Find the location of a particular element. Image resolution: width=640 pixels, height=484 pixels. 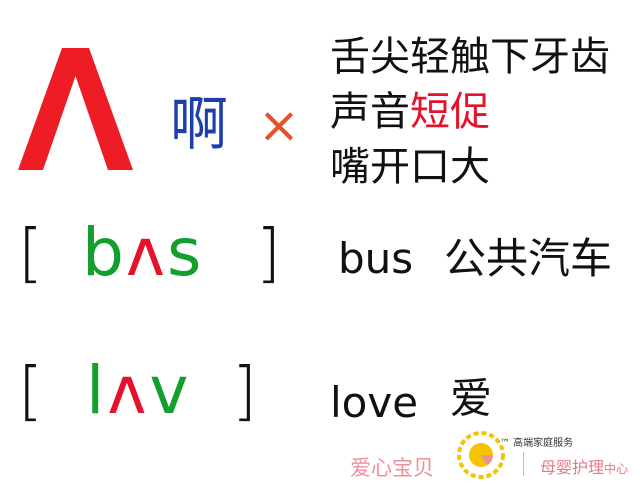

chinese-hint-char: 啊 is located at coordinates (199, 124).